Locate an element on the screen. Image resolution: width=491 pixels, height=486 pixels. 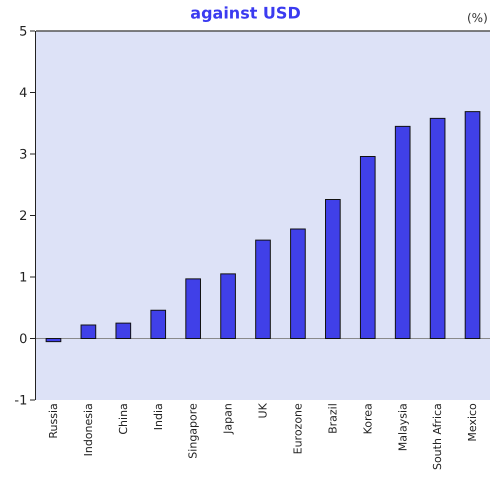
y-tick-label: 0 is located at coordinates (23, 340).